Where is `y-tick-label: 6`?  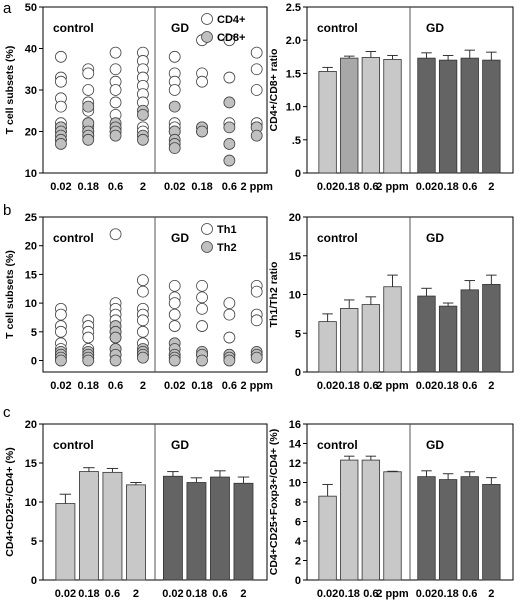 y-tick-label: 6 is located at coordinates (298, 523).